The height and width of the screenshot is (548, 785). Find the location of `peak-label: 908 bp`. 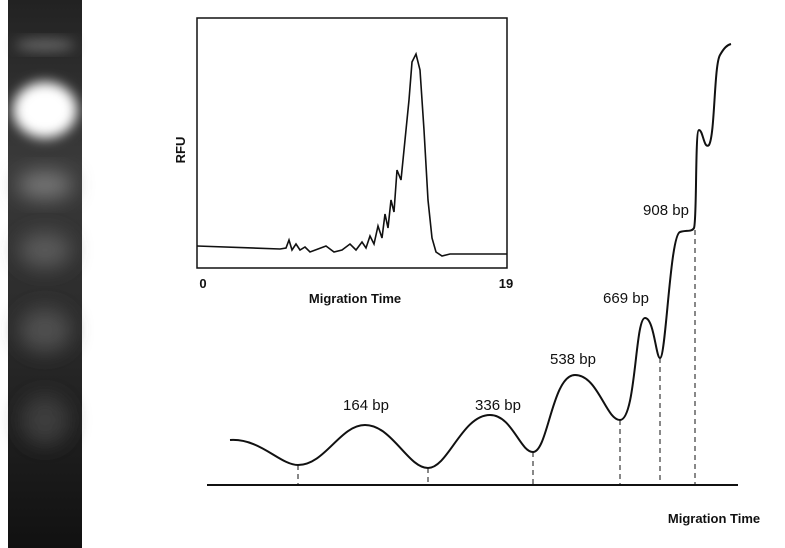

peak-label: 908 bp is located at coordinates (666, 210).